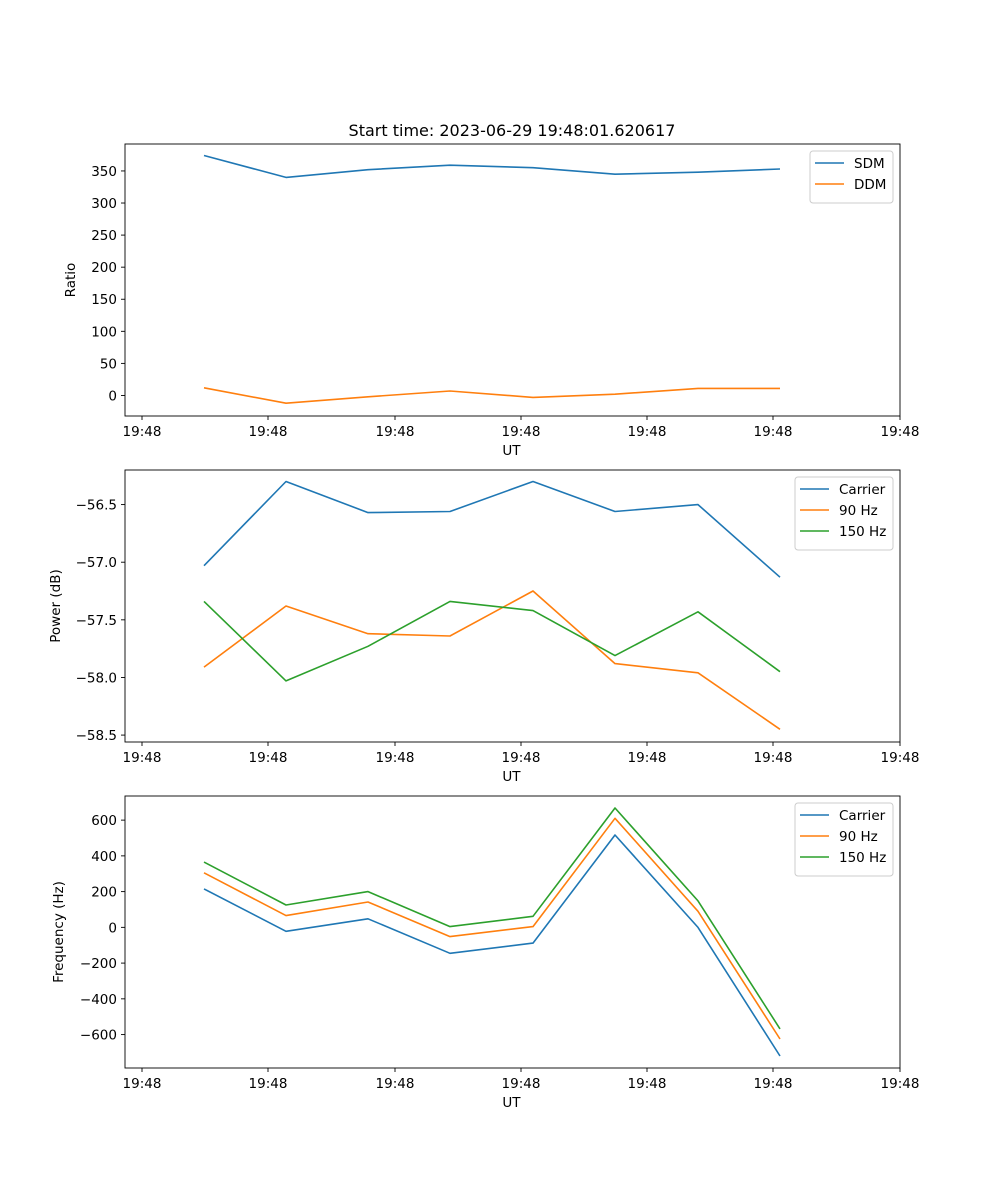  What do you see at coordinates (56, 605) in the screenshot?
I see `y-axis-label: Power (dB)` at bounding box center [56, 605].